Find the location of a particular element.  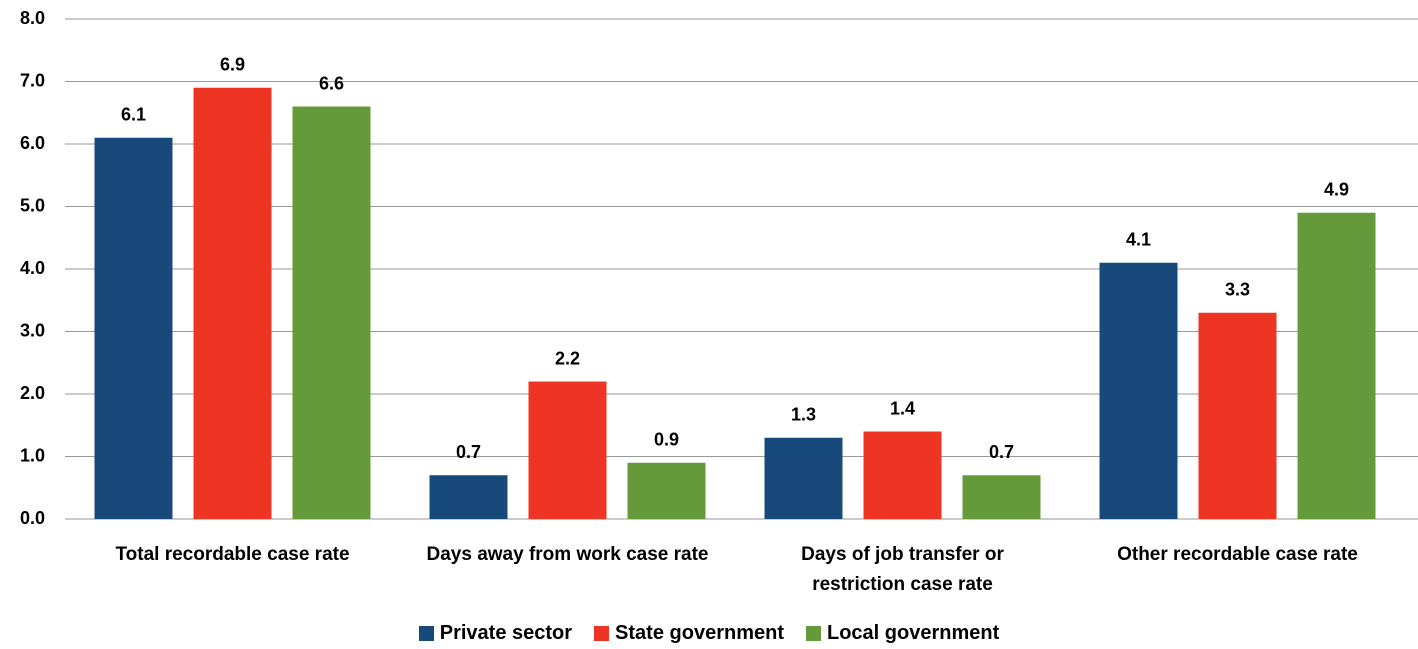

data-label: 6.1 is located at coordinates (133, 115).